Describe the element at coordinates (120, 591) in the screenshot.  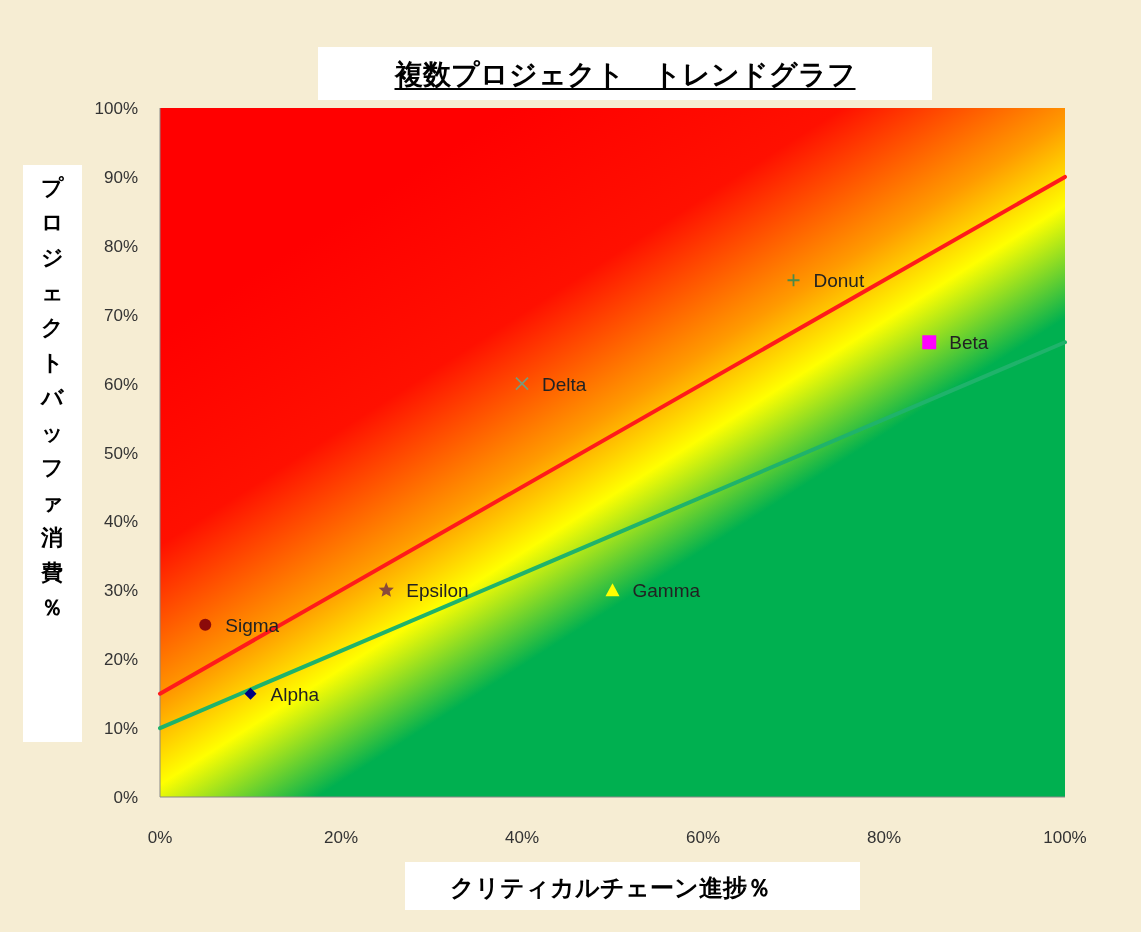
I see `y-tick-label: 30%` at that location.